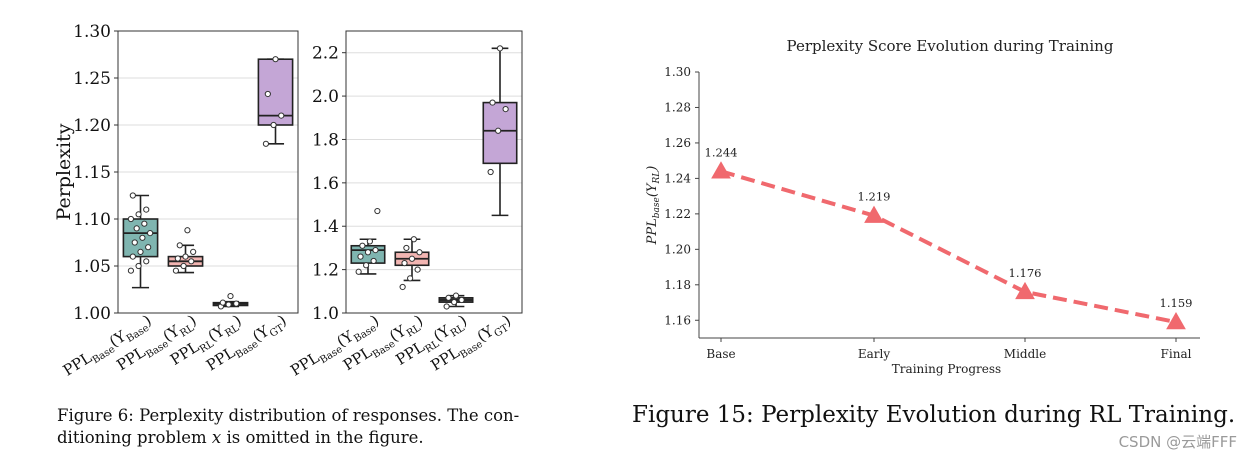 Image resolution: width=1249 pixels, height=463 pixels. Describe the element at coordinates (1176, 354) in the screenshot. I see `x-tick-label: Final` at that location.